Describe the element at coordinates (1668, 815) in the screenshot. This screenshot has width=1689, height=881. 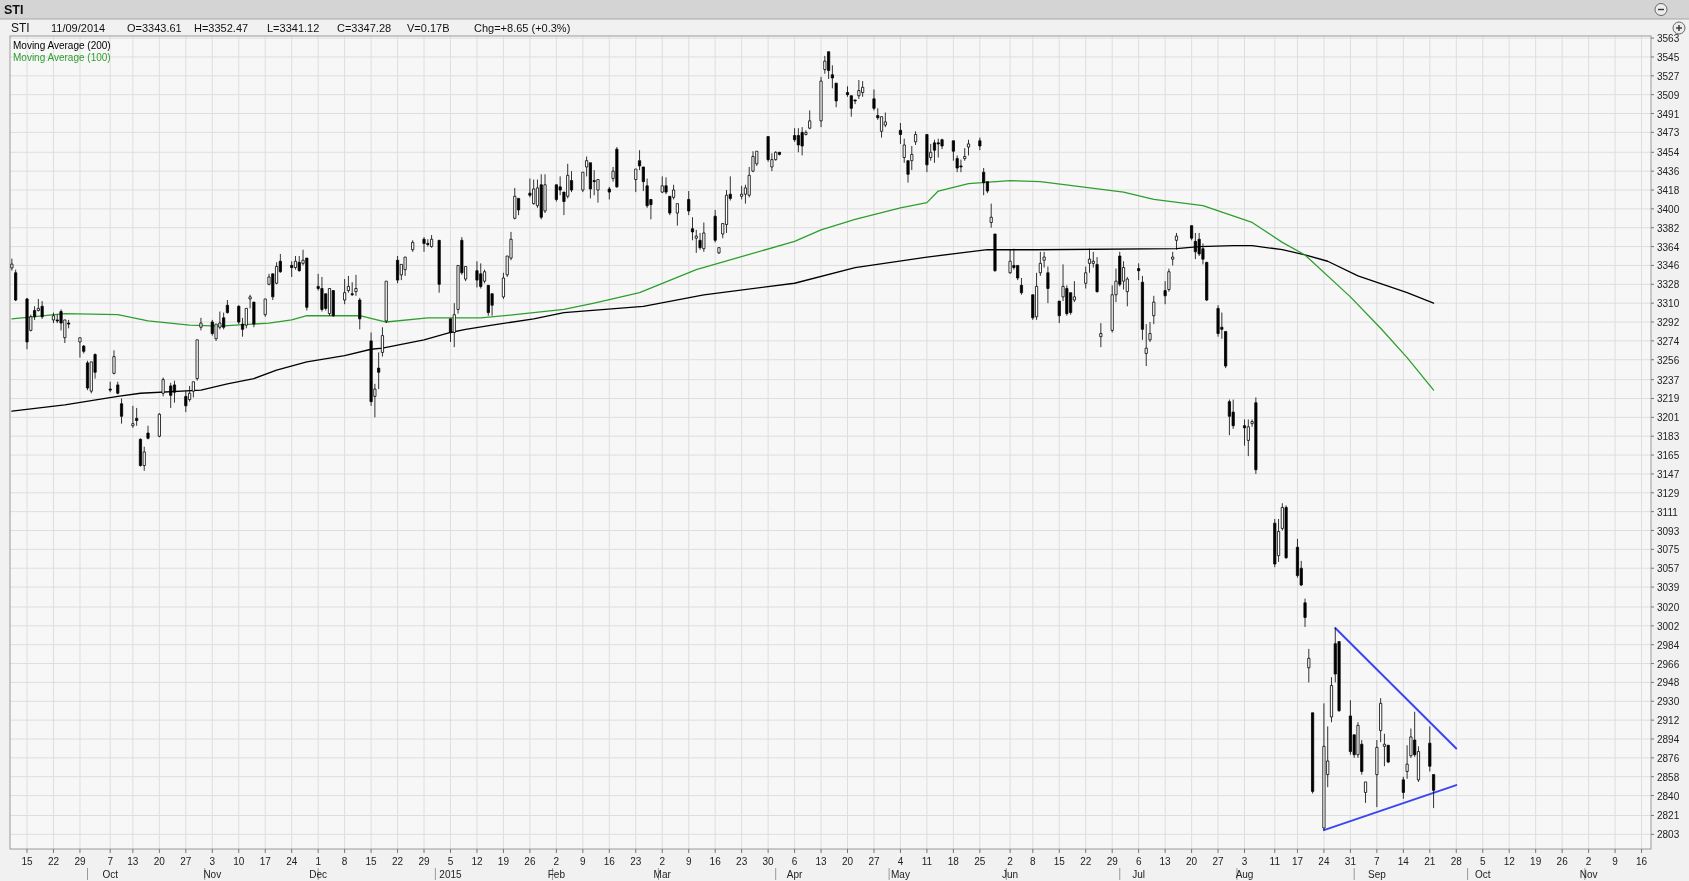
I see `y-tick-label: 2821` at that location.